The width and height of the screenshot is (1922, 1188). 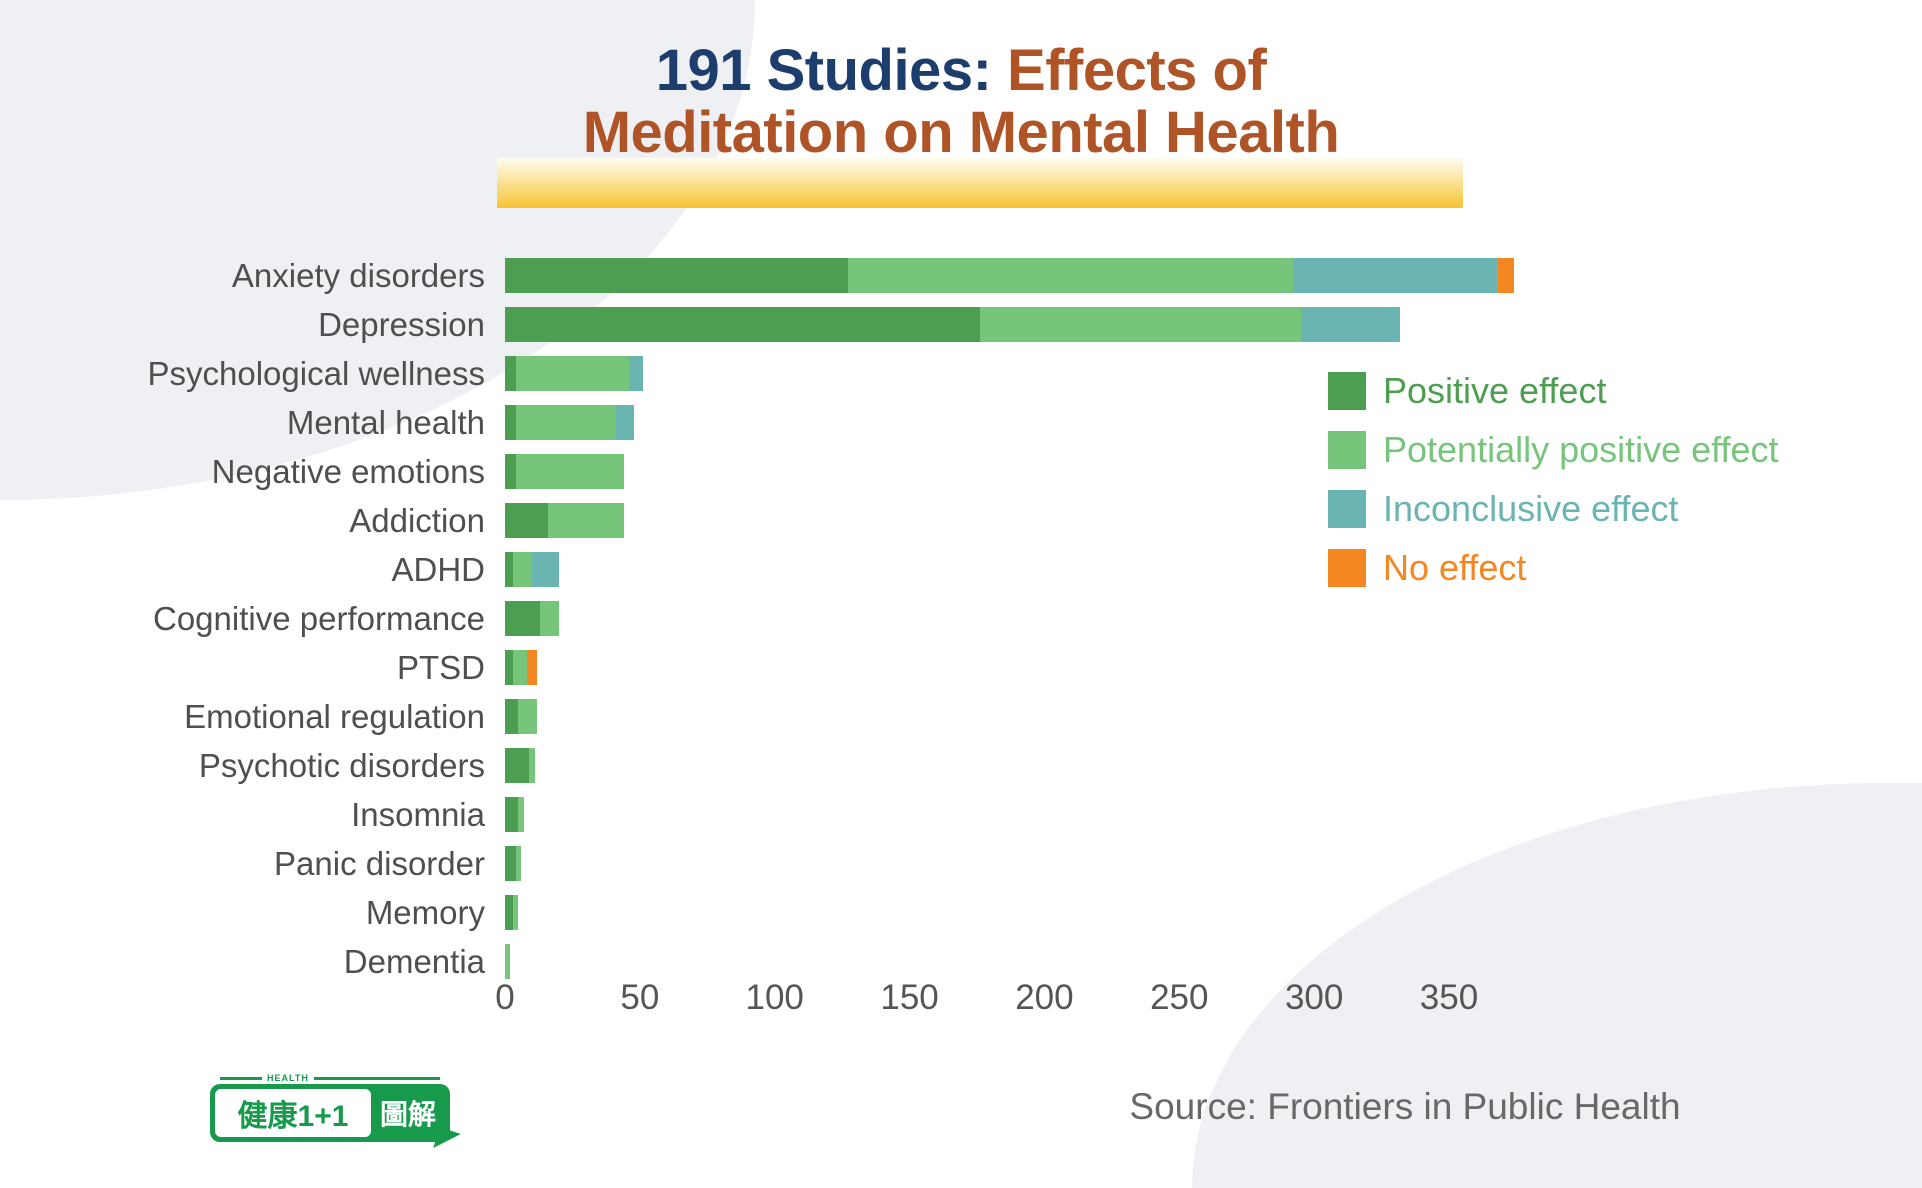 What do you see at coordinates (1314, 997) in the screenshot?
I see `x-axis-tick-300: 300` at bounding box center [1314, 997].